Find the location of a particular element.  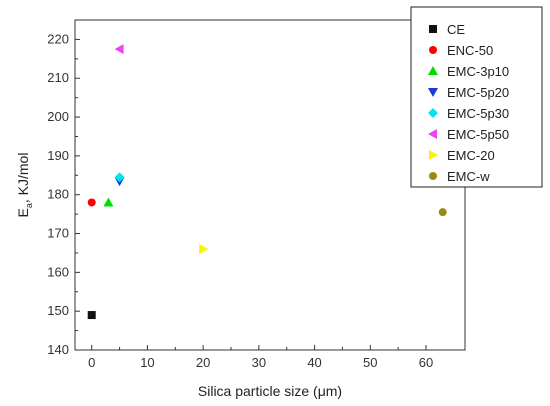

x-axis-title: Silica particle size (μm) is located at coordinates (270, 391).